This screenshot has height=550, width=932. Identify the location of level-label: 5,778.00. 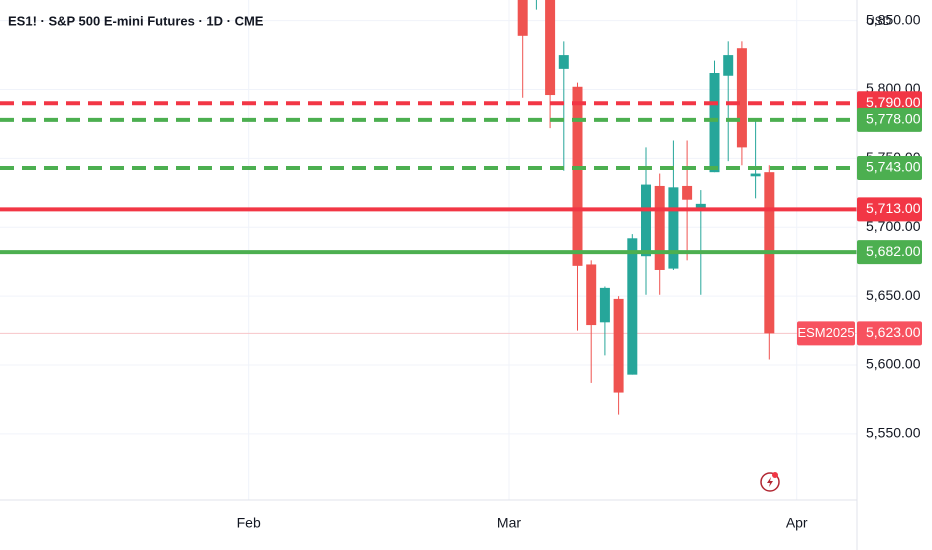
(893, 119).